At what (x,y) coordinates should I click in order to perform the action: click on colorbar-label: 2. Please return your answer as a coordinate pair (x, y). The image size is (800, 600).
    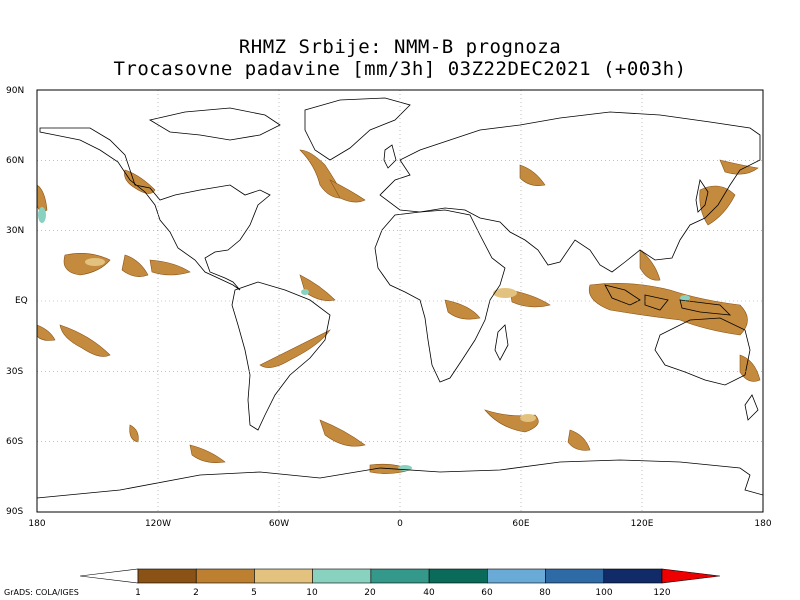
    Looking at the image, I should click on (196, 593).